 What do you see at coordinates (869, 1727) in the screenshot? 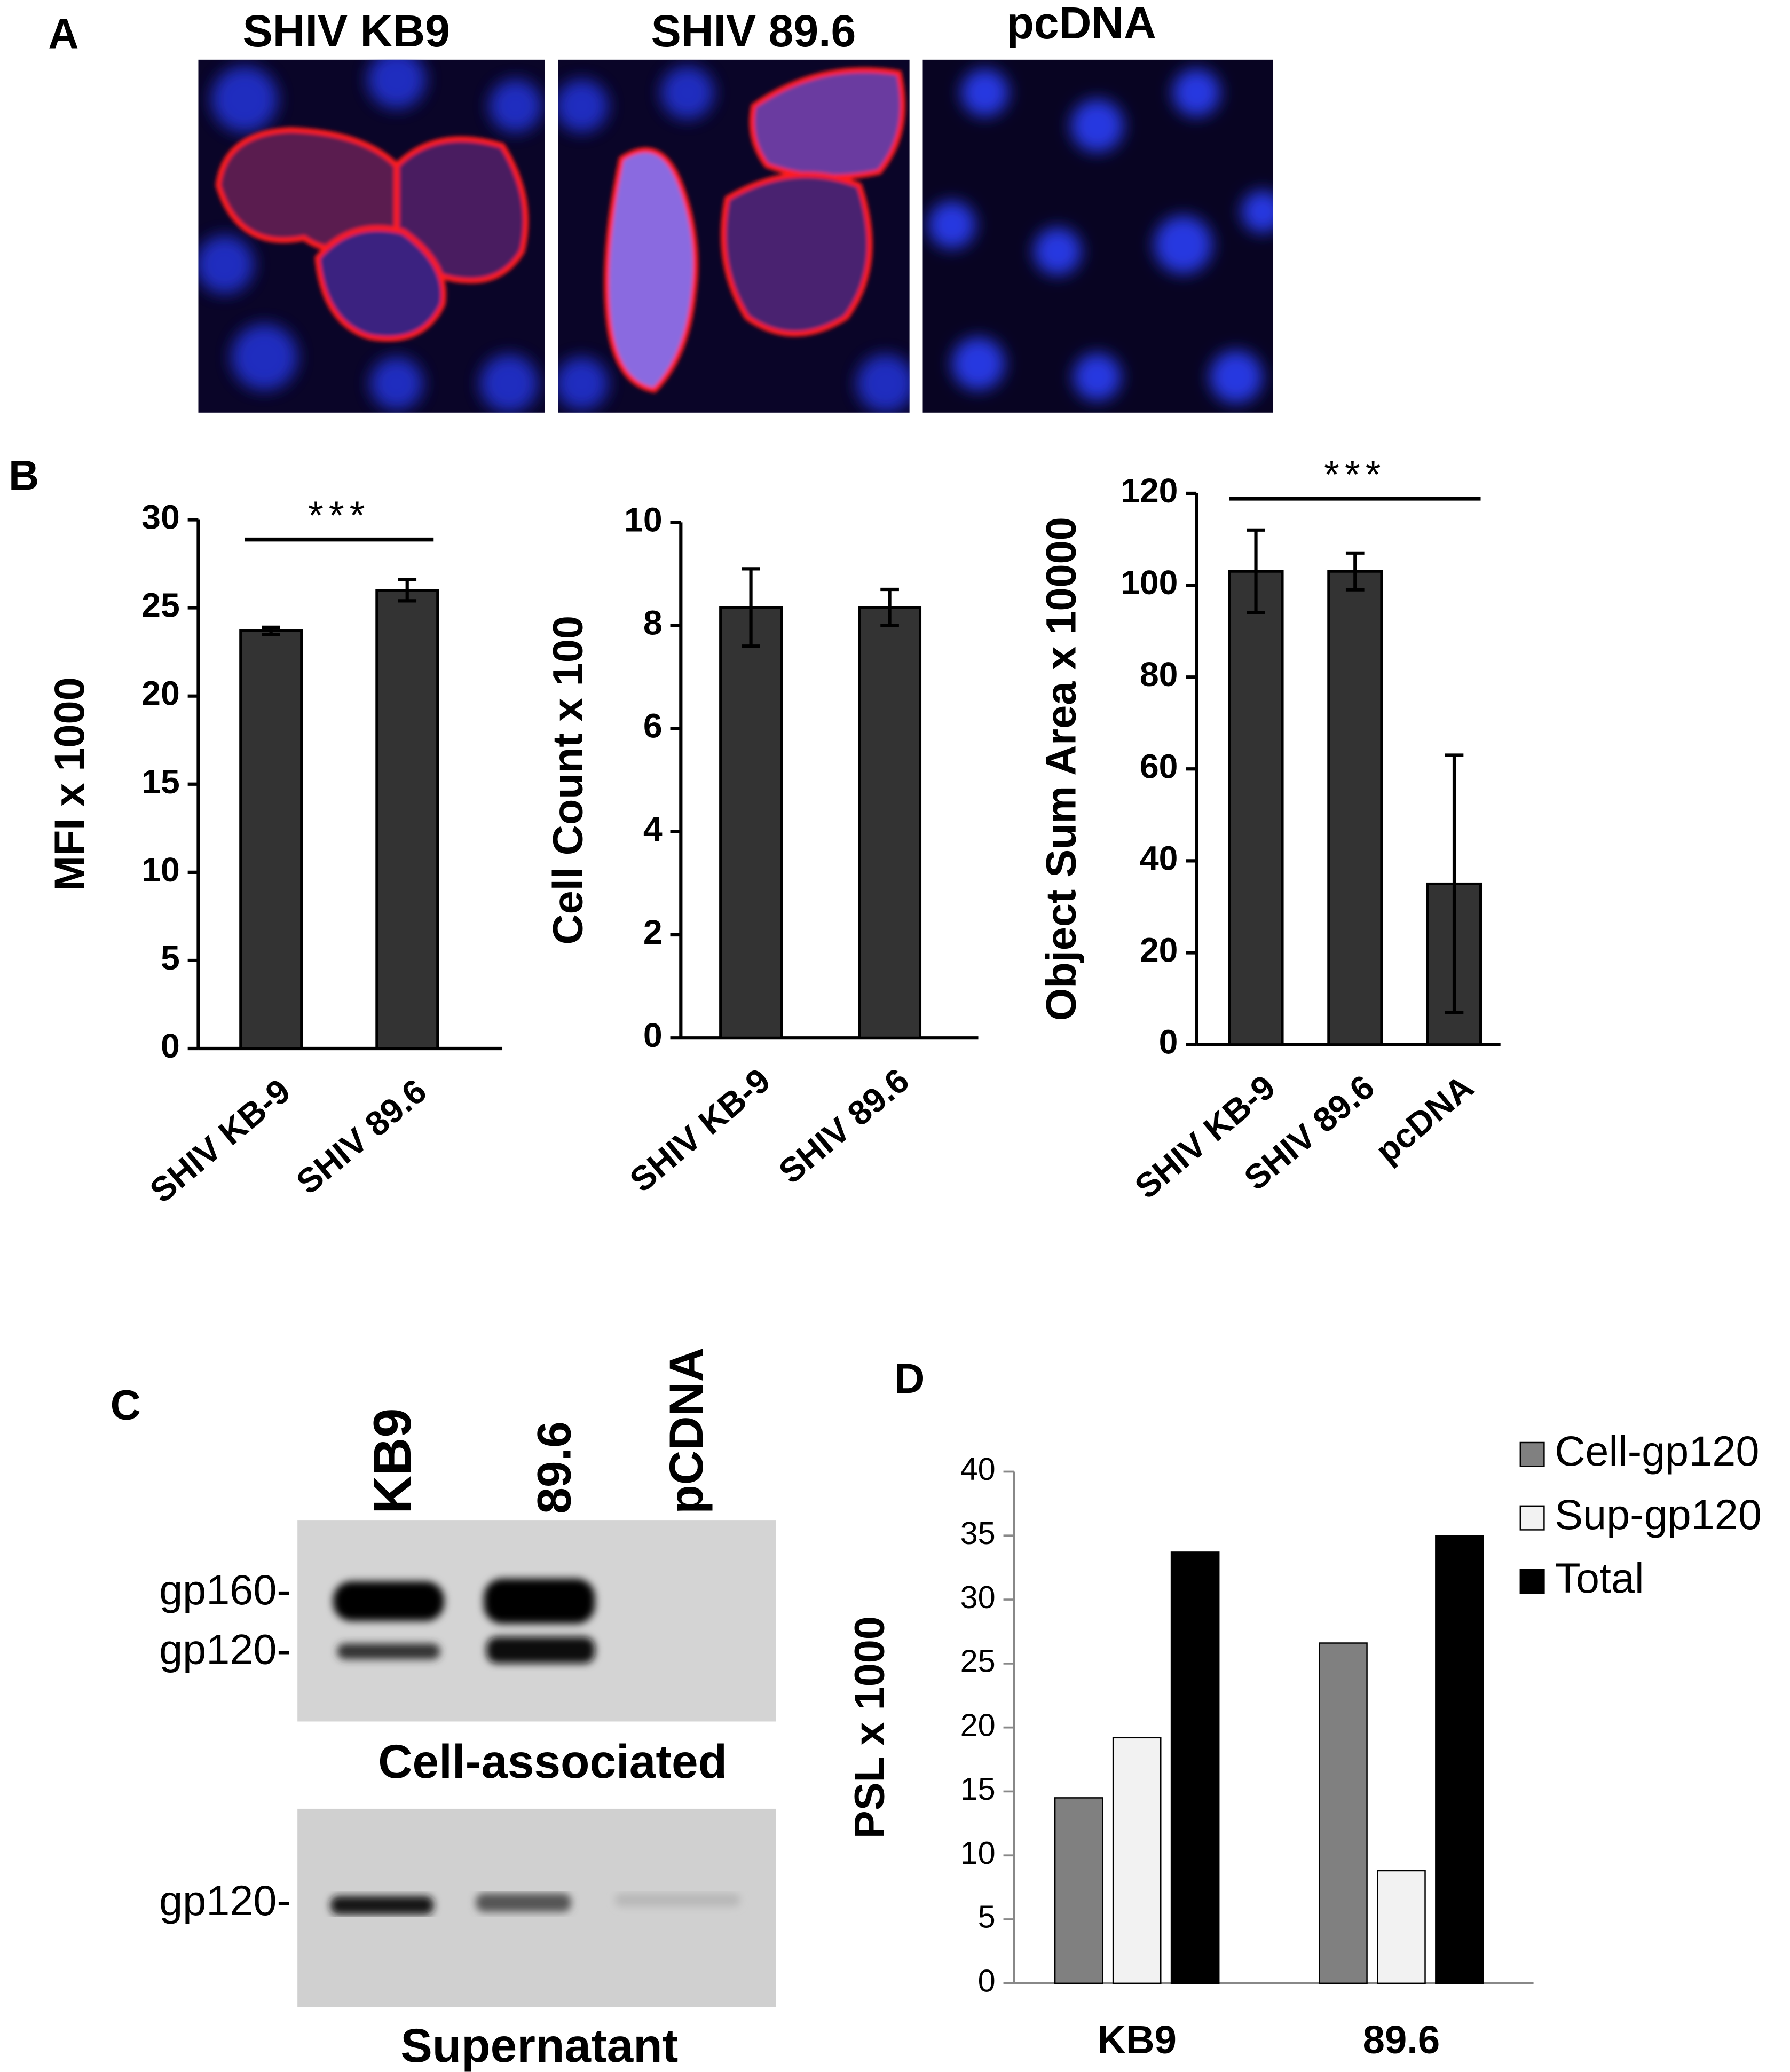
I see `y-axis-title: PSL x 1000` at bounding box center [869, 1727].